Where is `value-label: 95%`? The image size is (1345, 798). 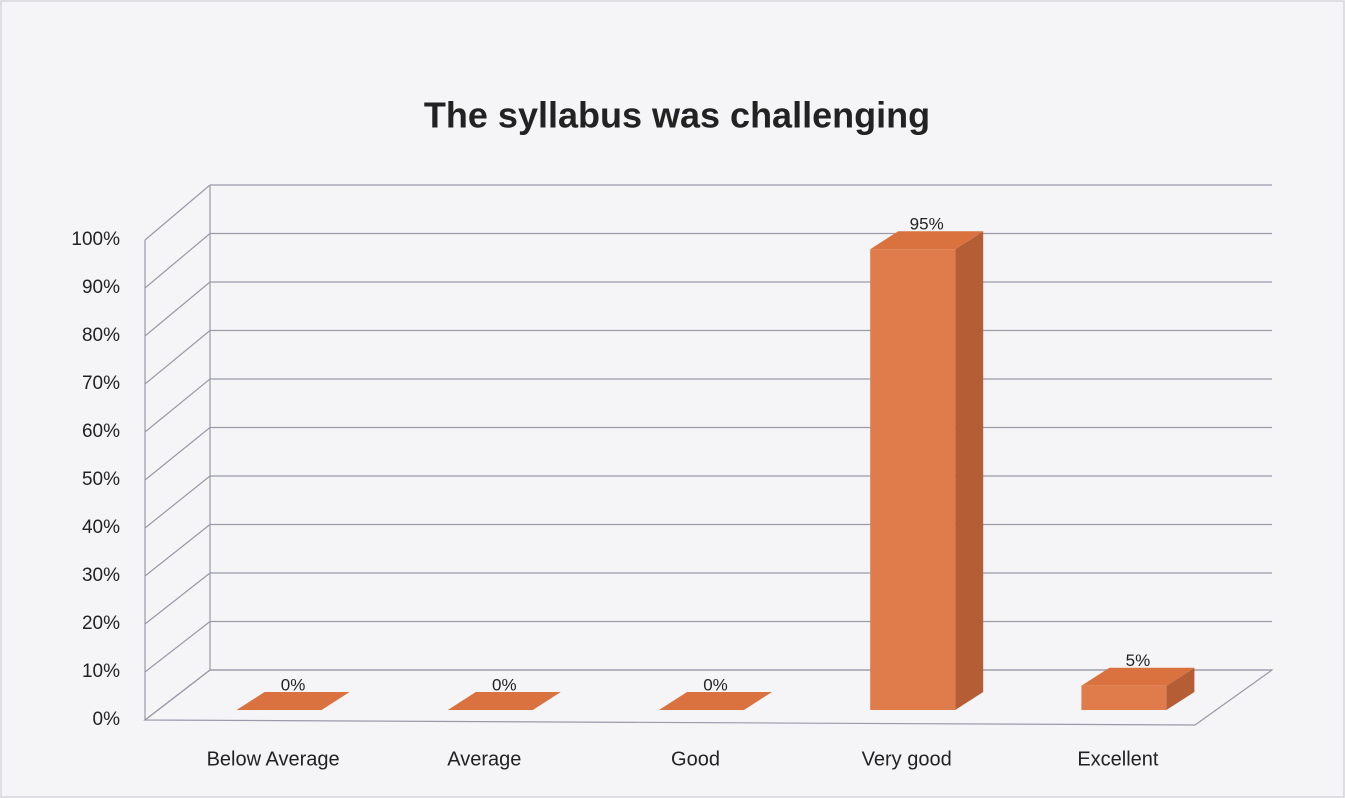
value-label: 95% is located at coordinates (927, 224).